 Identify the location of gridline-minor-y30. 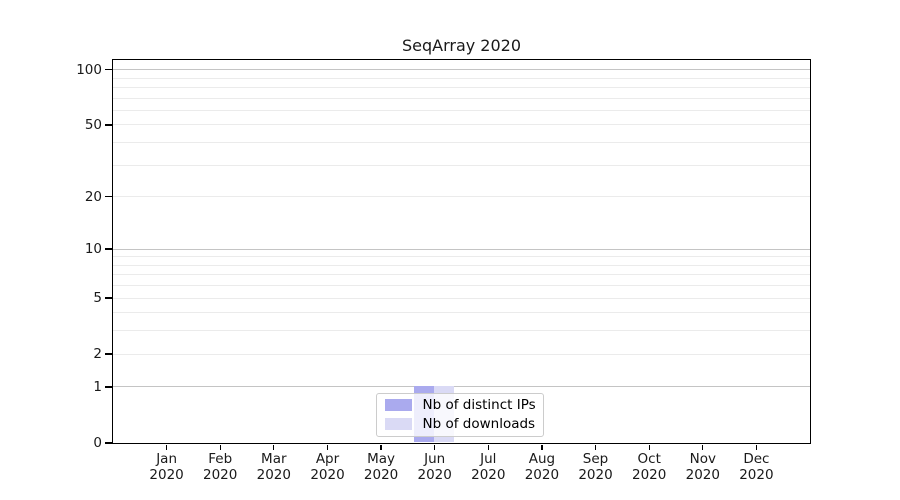
(461, 165).